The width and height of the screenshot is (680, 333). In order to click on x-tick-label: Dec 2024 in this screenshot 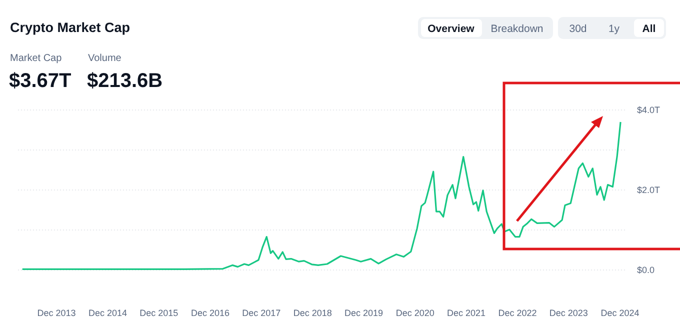, I will do `click(620, 313)`.